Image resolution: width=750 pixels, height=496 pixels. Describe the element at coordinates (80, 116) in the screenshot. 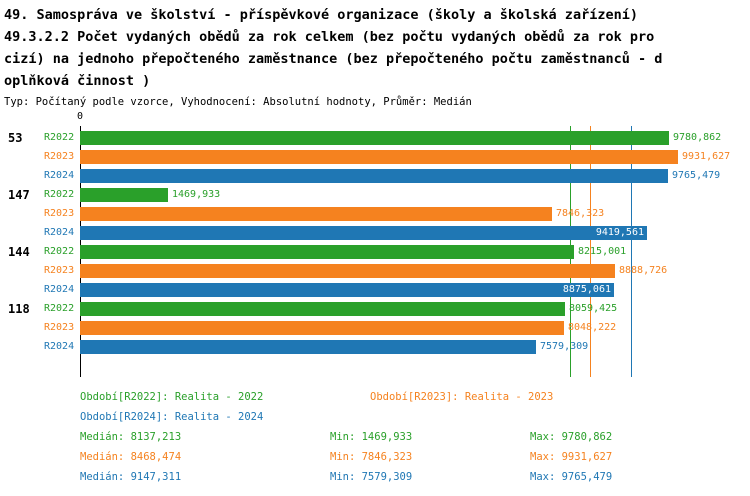

I see `x-axis-origin-label: 0` at that location.